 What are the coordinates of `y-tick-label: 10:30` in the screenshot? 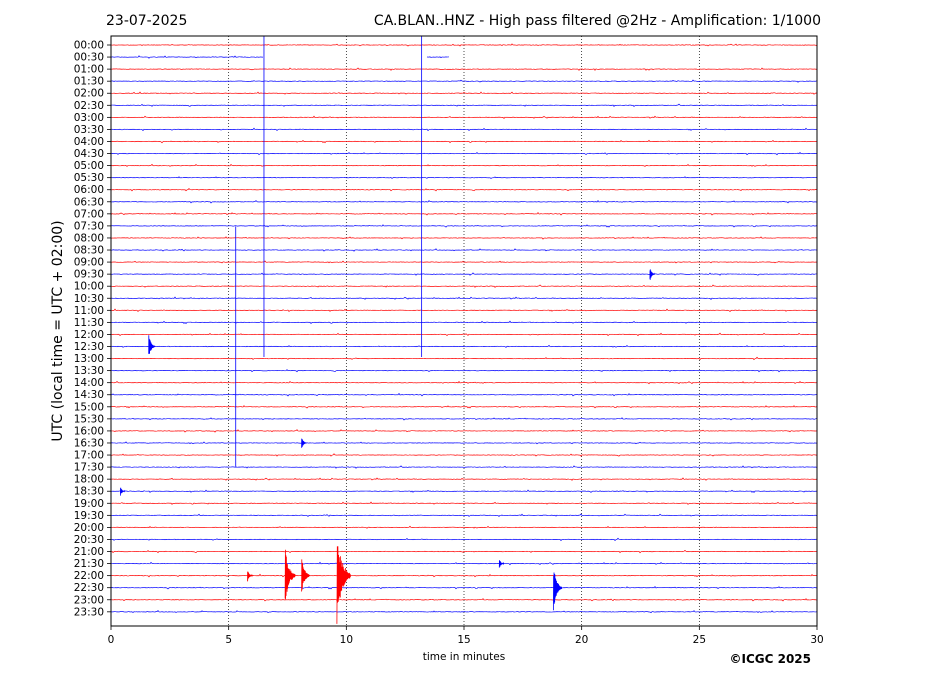 It's located at (89, 299).